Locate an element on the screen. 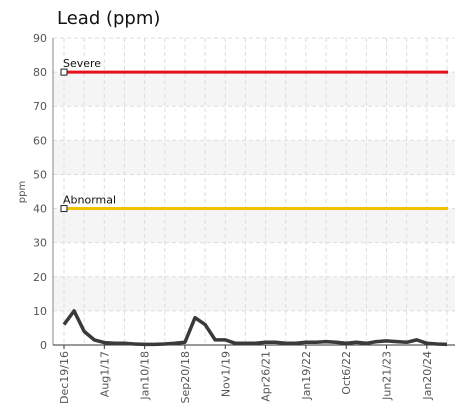 The image size is (467, 415). x-tick-label: Apr26/21 is located at coordinates (266, 376).